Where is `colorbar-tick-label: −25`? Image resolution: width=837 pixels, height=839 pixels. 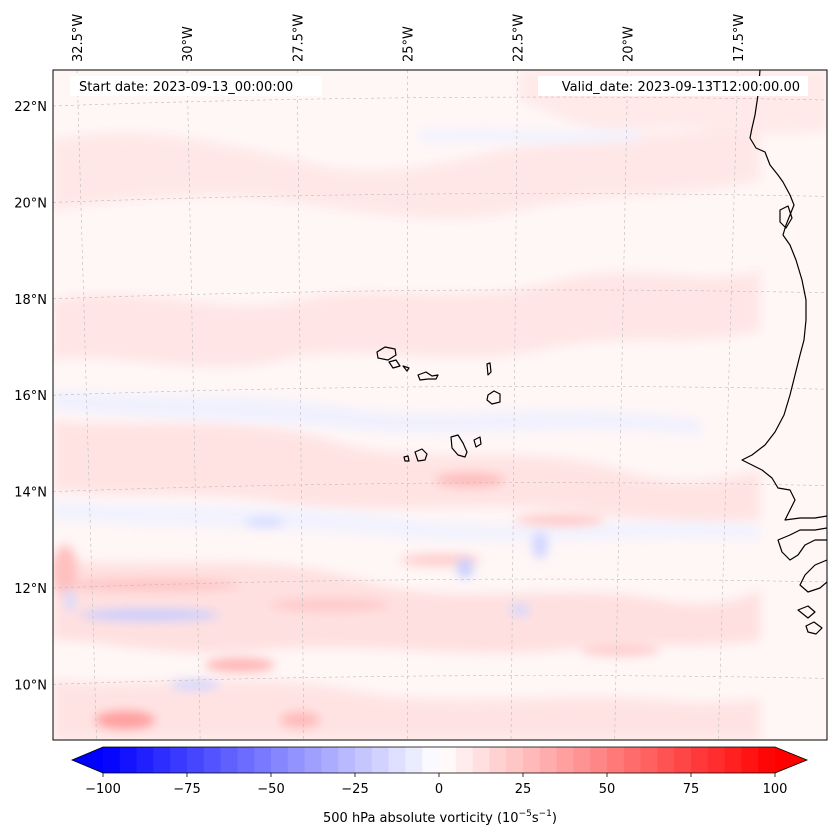 colorbar-tick-label: −25 is located at coordinates (354, 789).